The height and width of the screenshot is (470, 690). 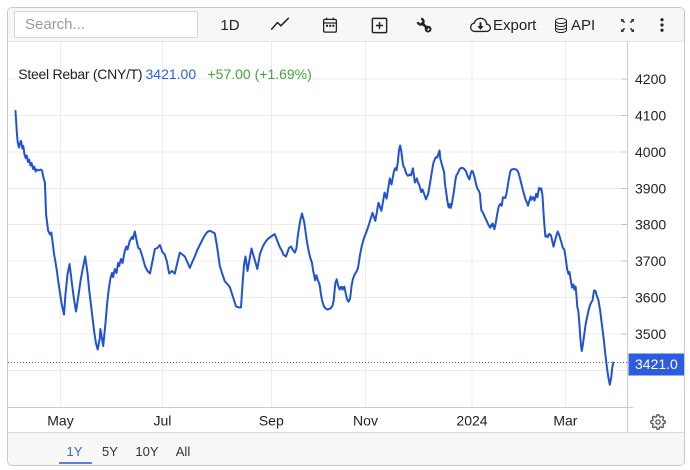 I want to click on svg-text: Mar, so click(x=565, y=421).